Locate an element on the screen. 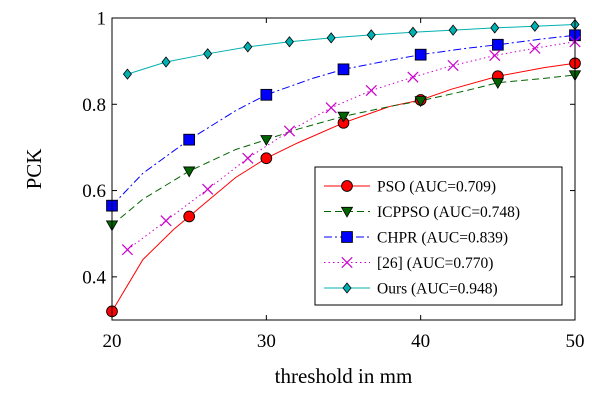 Image resolution: width=592 pixels, height=394 pixels. legend-label-1: ICPPSO (AUC=0.748) is located at coordinates (448, 212).